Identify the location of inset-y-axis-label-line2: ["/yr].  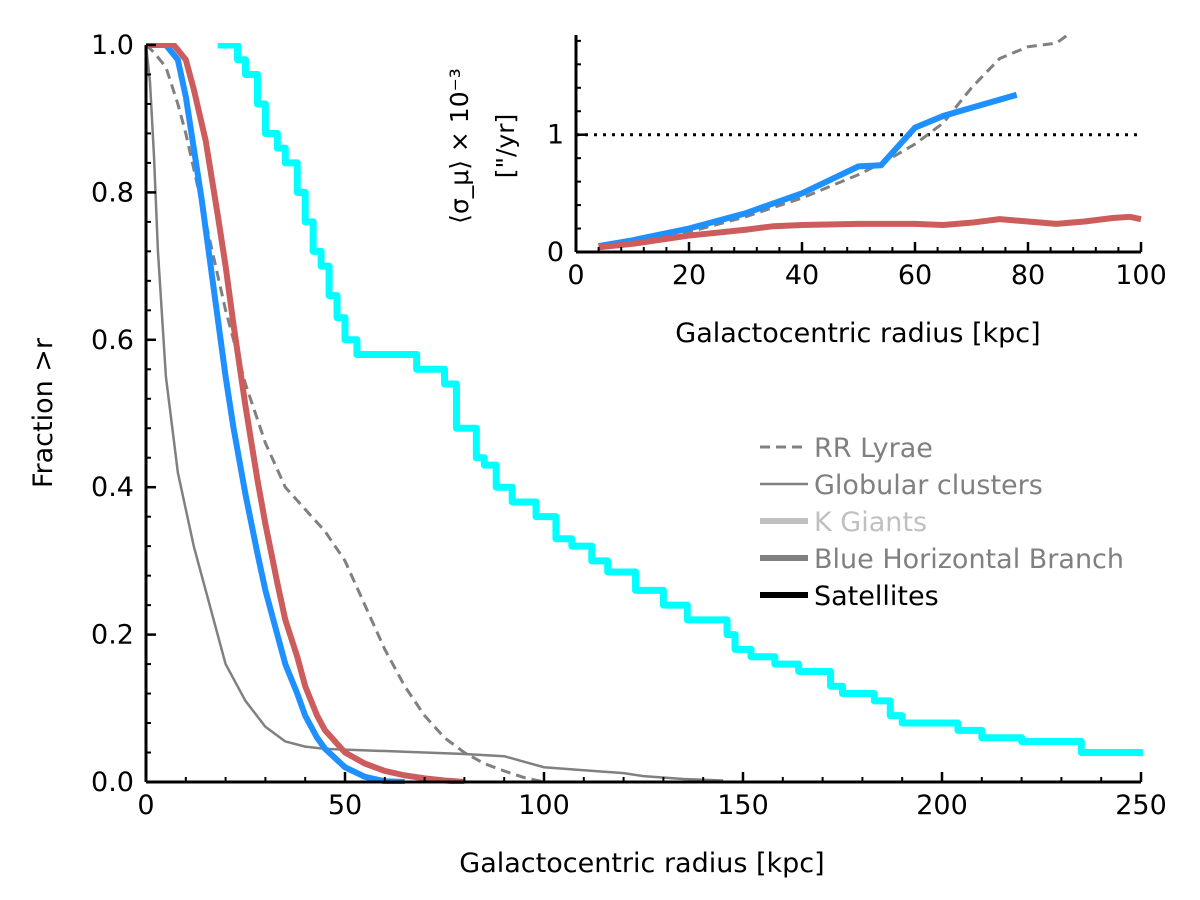
(505, 146).